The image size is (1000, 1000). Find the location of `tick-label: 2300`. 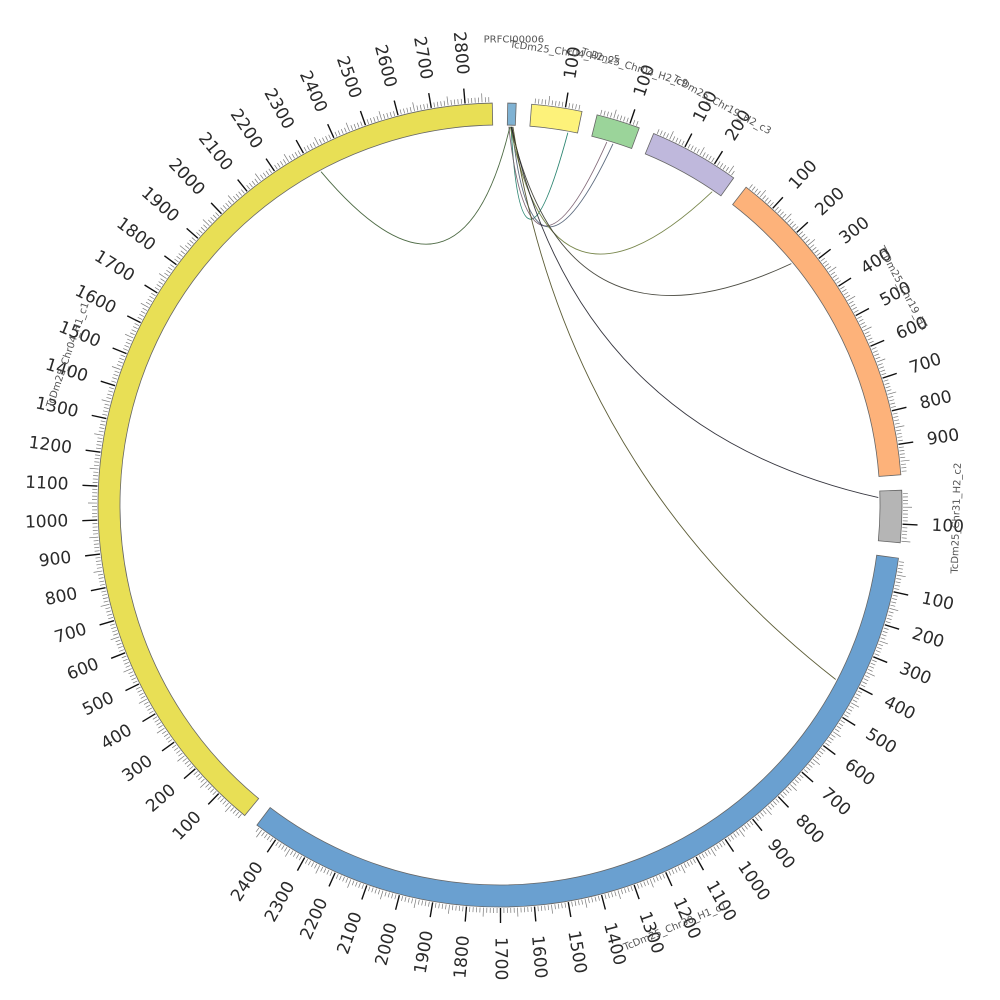

tick-label: 2300 is located at coordinates (278, 109).